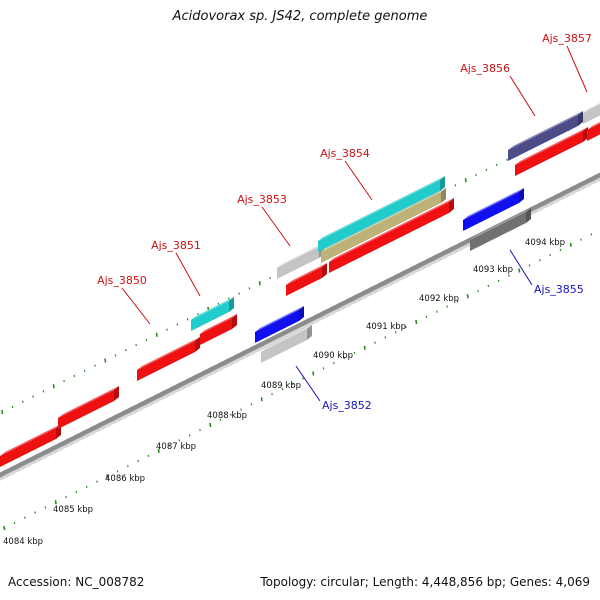 The image size is (600, 600). What do you see at coordinates (439, 299) in the screenshot?
I see `scale-label: 4092 kbp` at bounding box center [439, 299].